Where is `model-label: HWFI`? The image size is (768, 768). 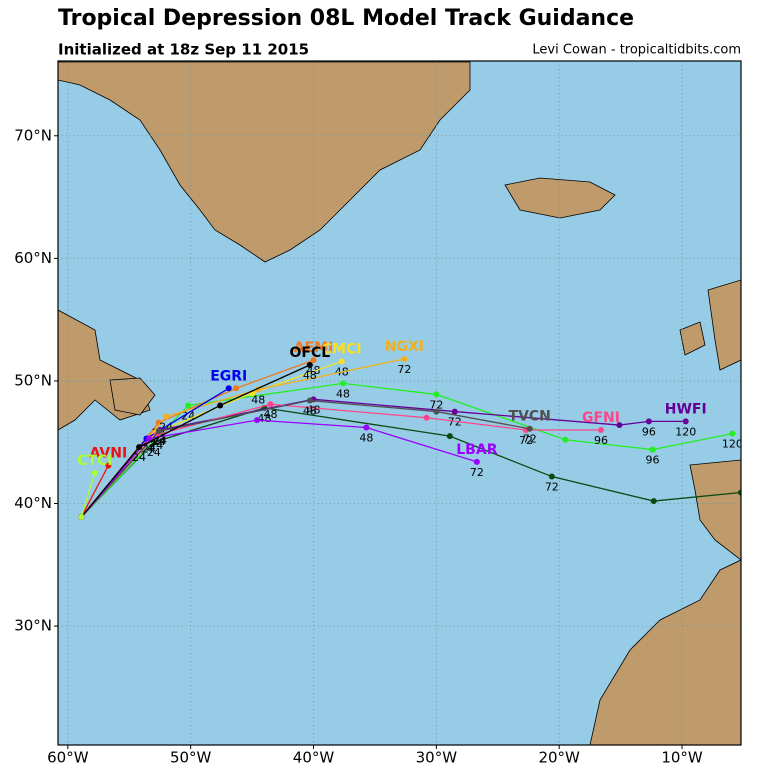 model-label: HWFI is located at coordinates (686, 409).